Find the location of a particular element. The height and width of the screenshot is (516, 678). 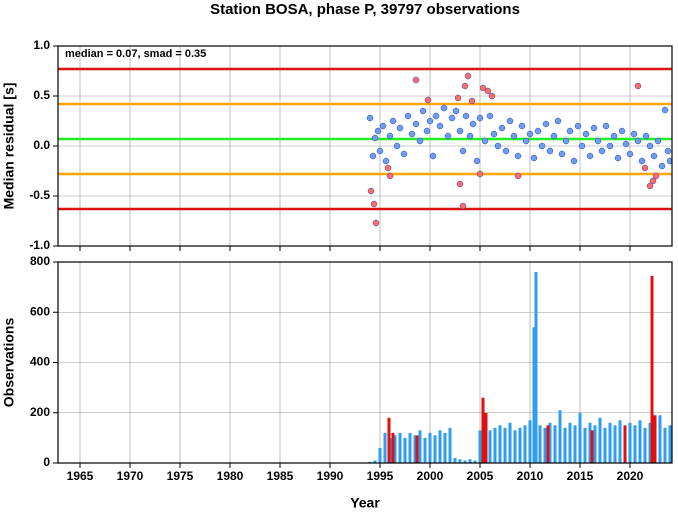

y-tick-label: 600 is located at coordinates (40, 311).